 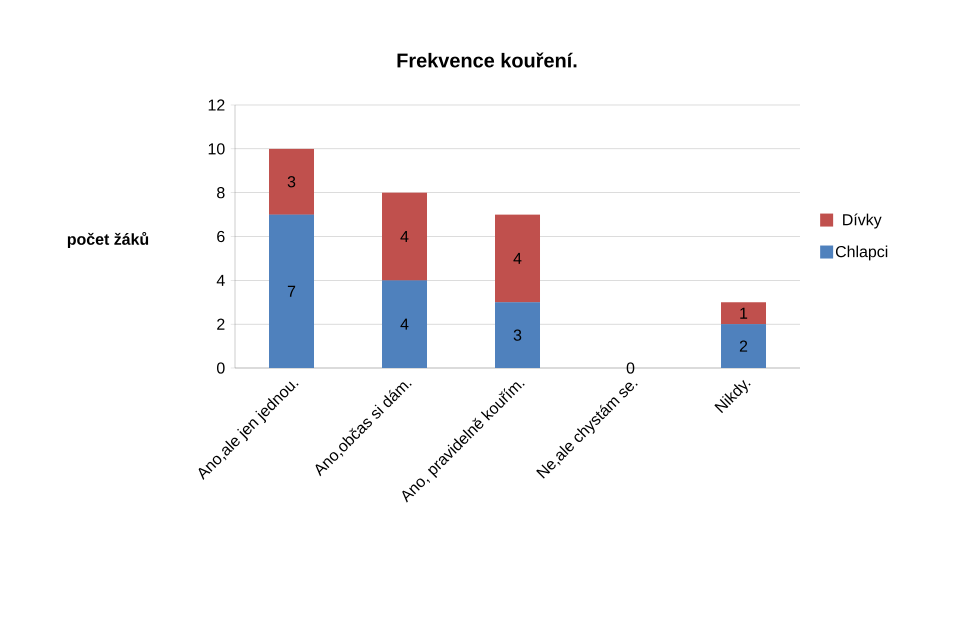 What do you see at coordinates (487, 60) in the screenshot?
I see `chart-title: Frekvence kouření.` at bounding box center [487, 60].